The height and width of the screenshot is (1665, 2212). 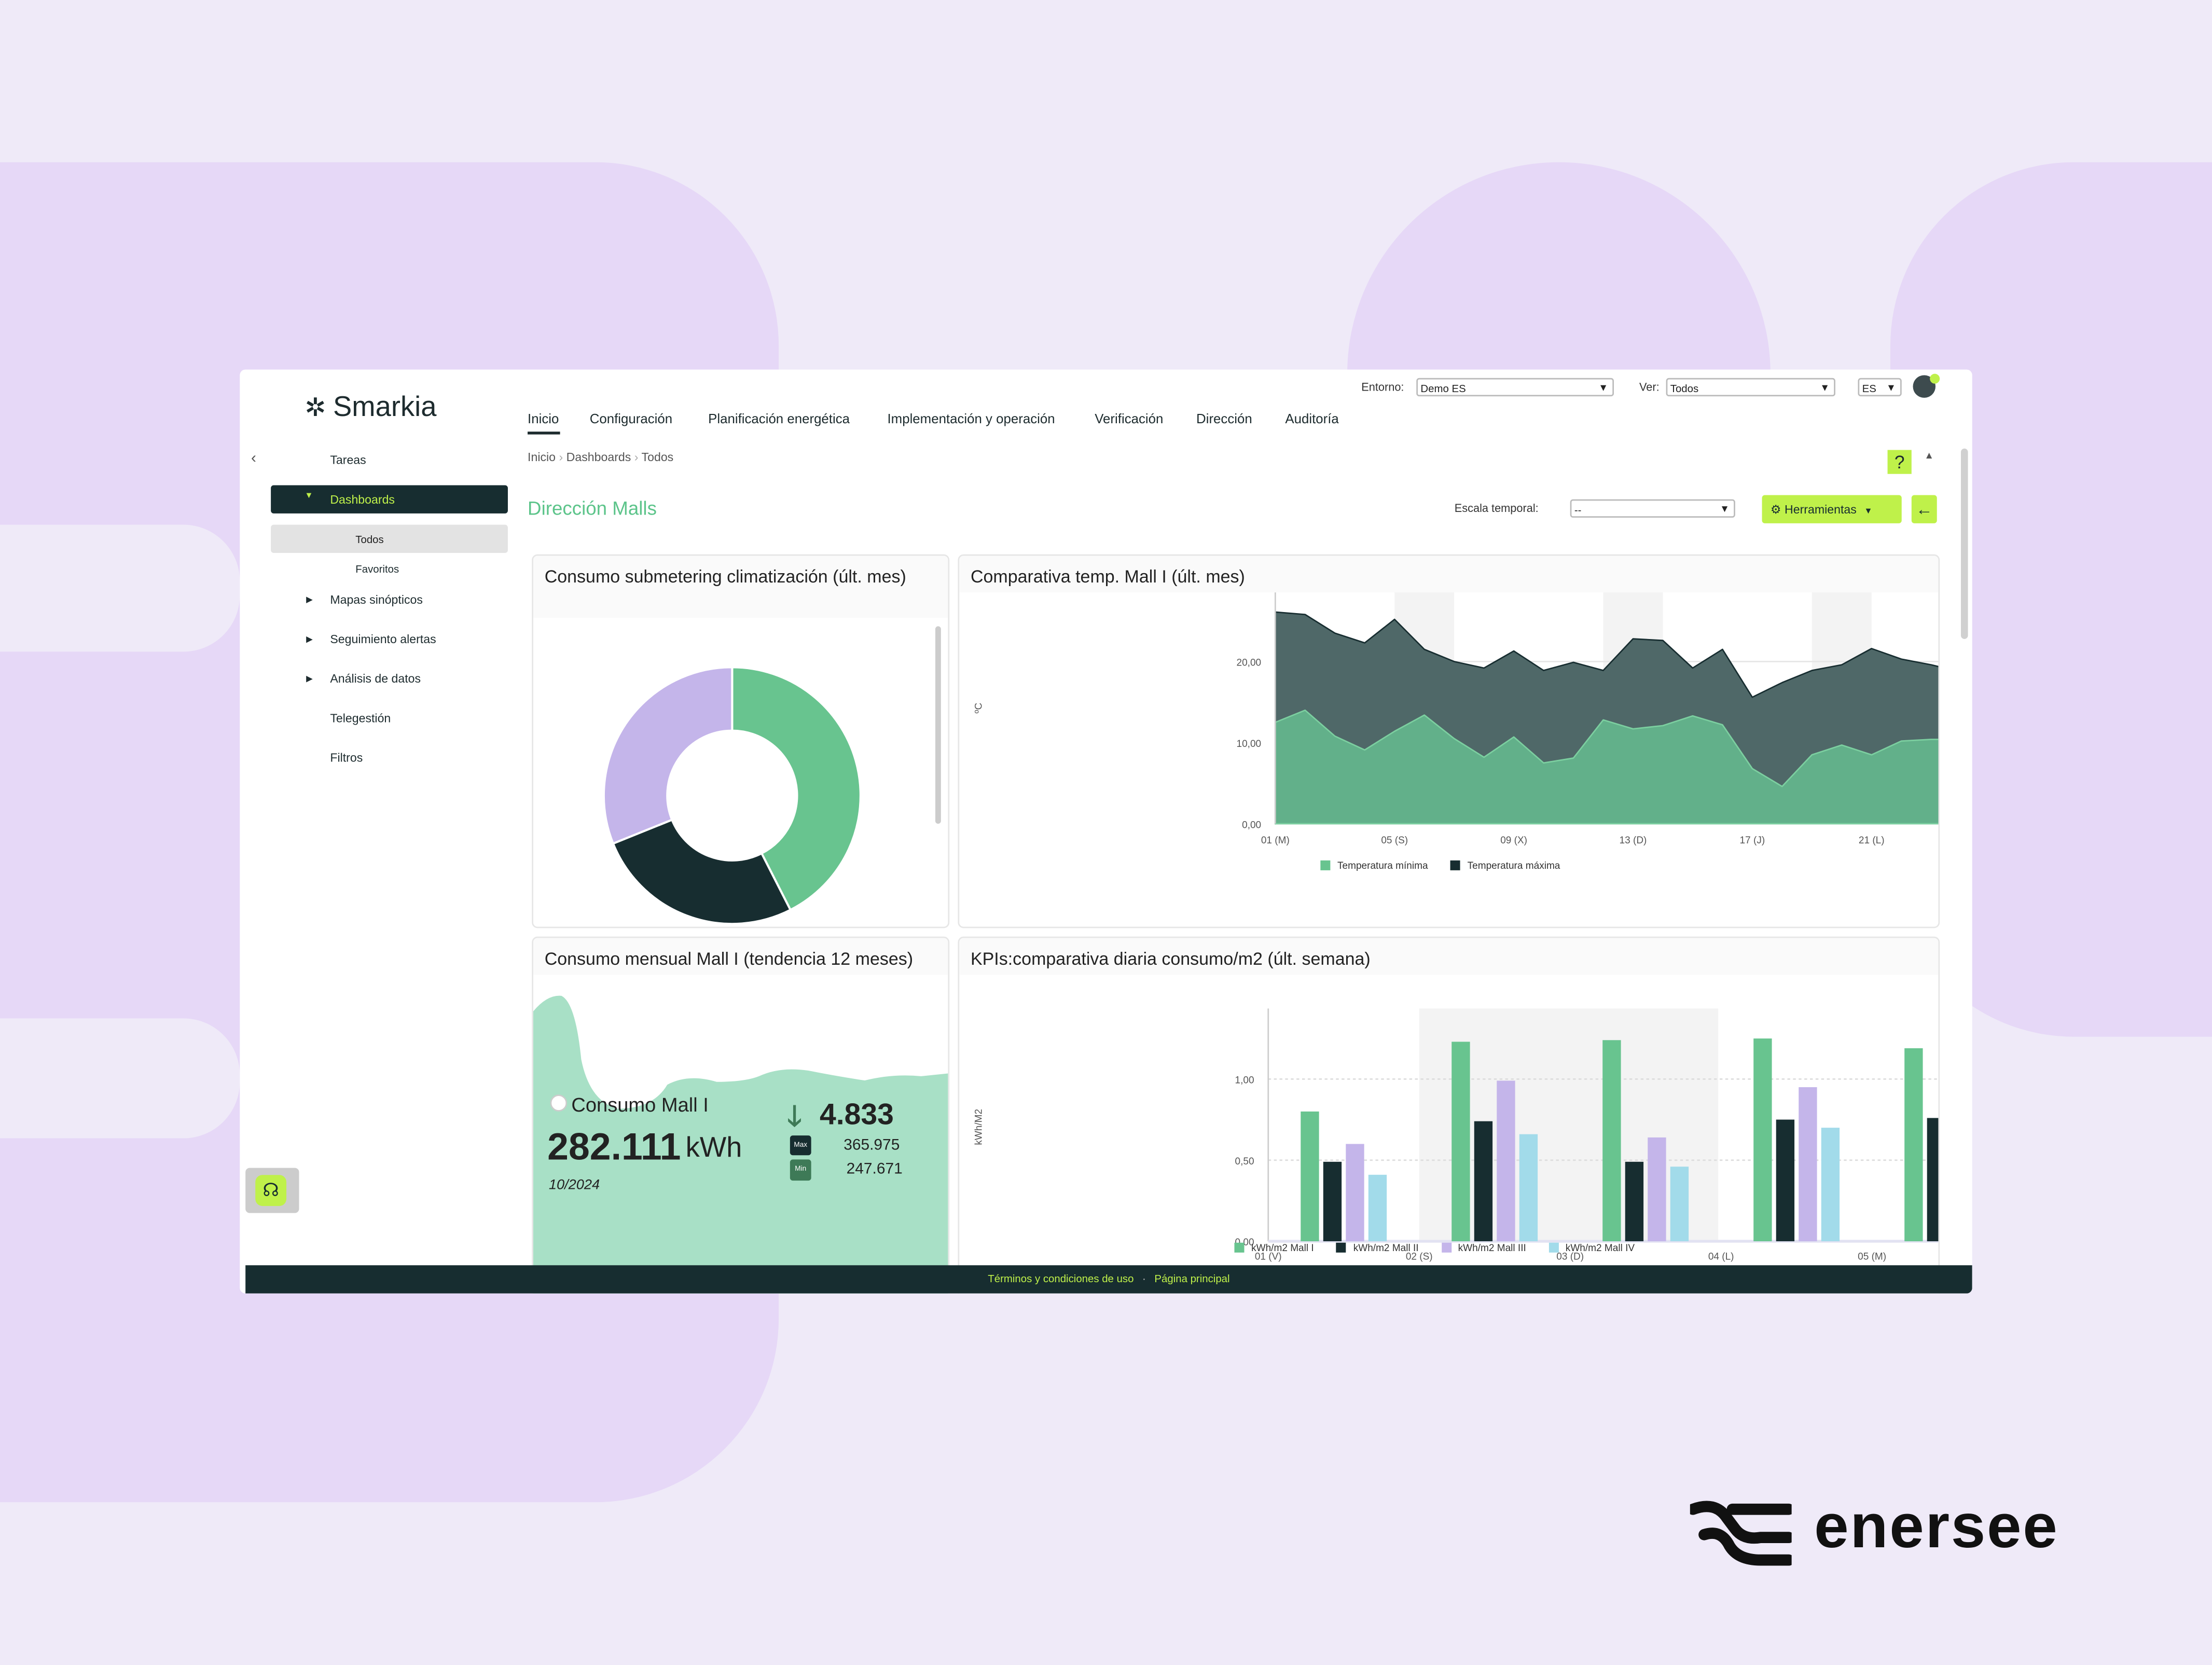 What do you see at coordinates (598, 457) in the screenshot?
I see `breadcrumb-dashboards: Dashboards` at bounding box center [598, 457].